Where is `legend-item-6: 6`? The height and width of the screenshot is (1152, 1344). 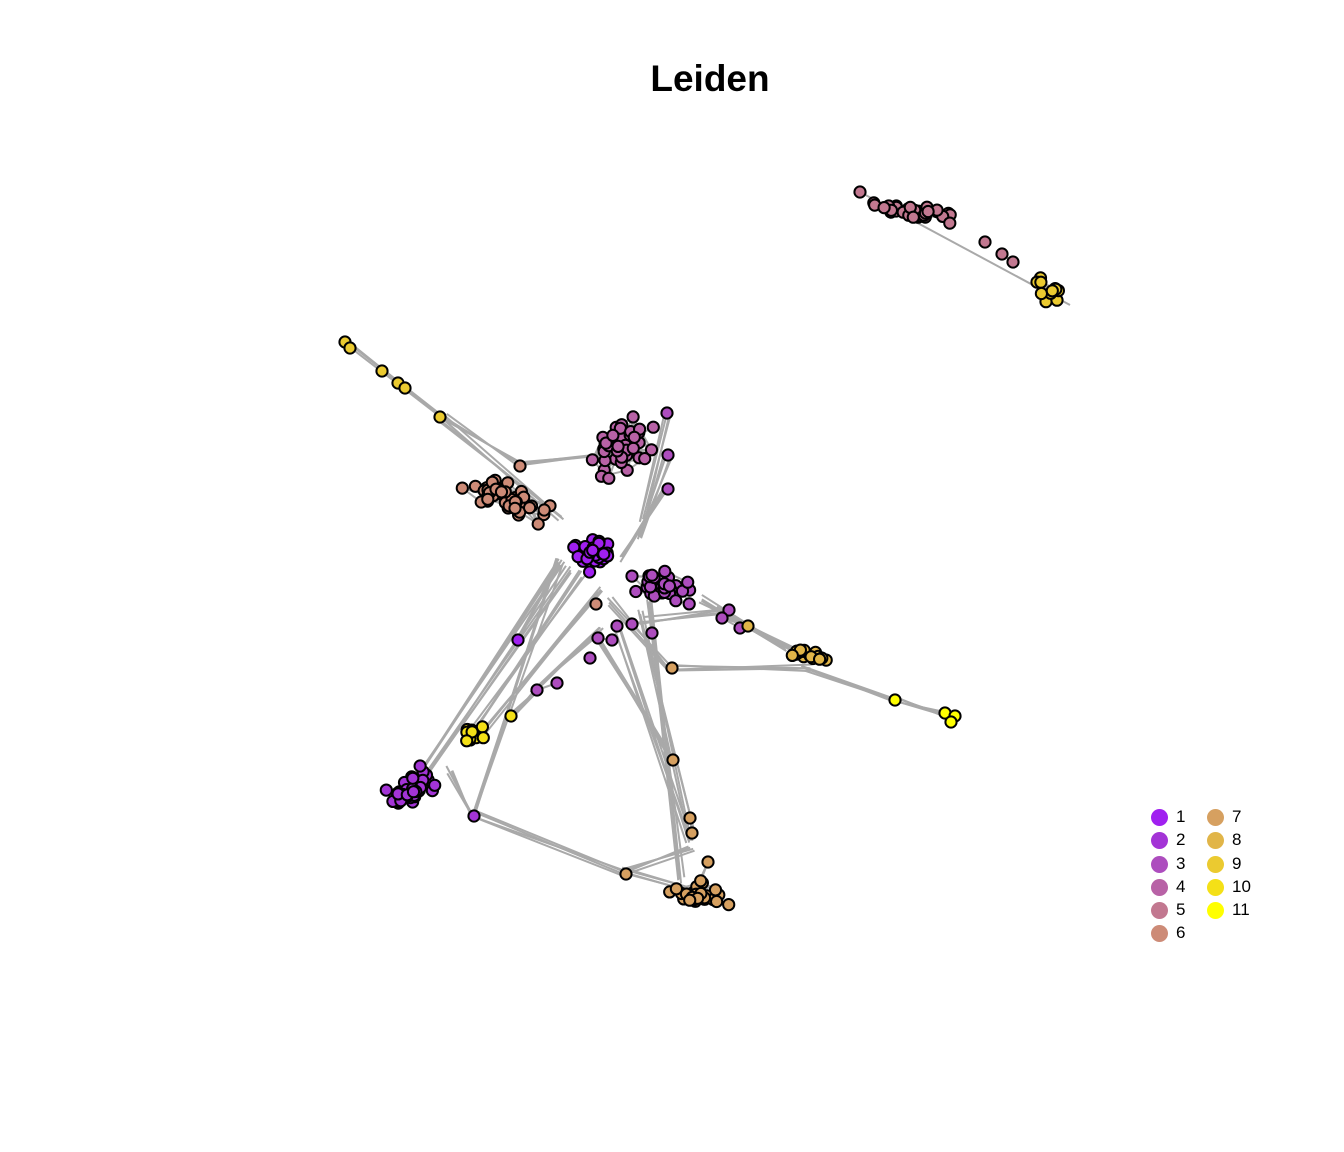
legend-item-6: 6 is located at coordinates (1178, 933).